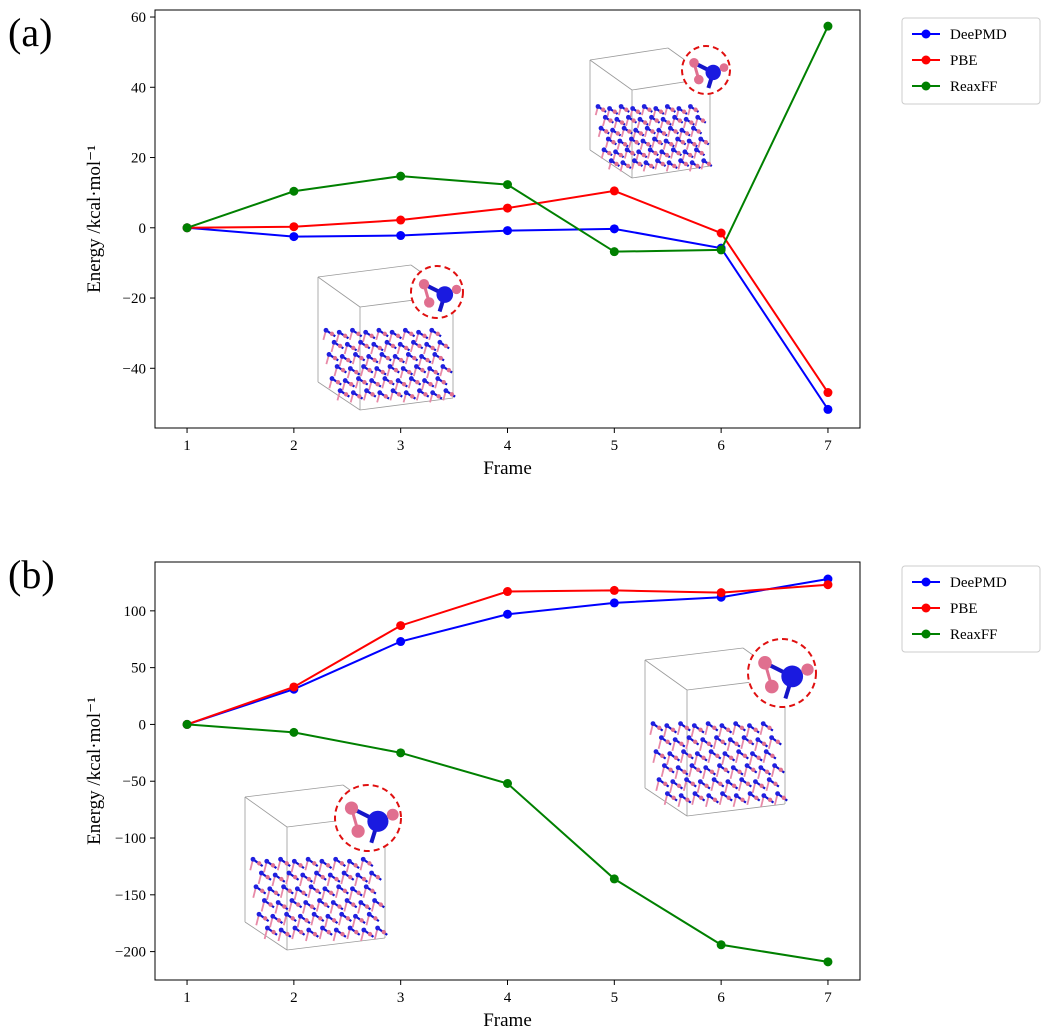 This screenshot has width=1050, height=1029. I want to click on series-reaxff, so click(507, 139).